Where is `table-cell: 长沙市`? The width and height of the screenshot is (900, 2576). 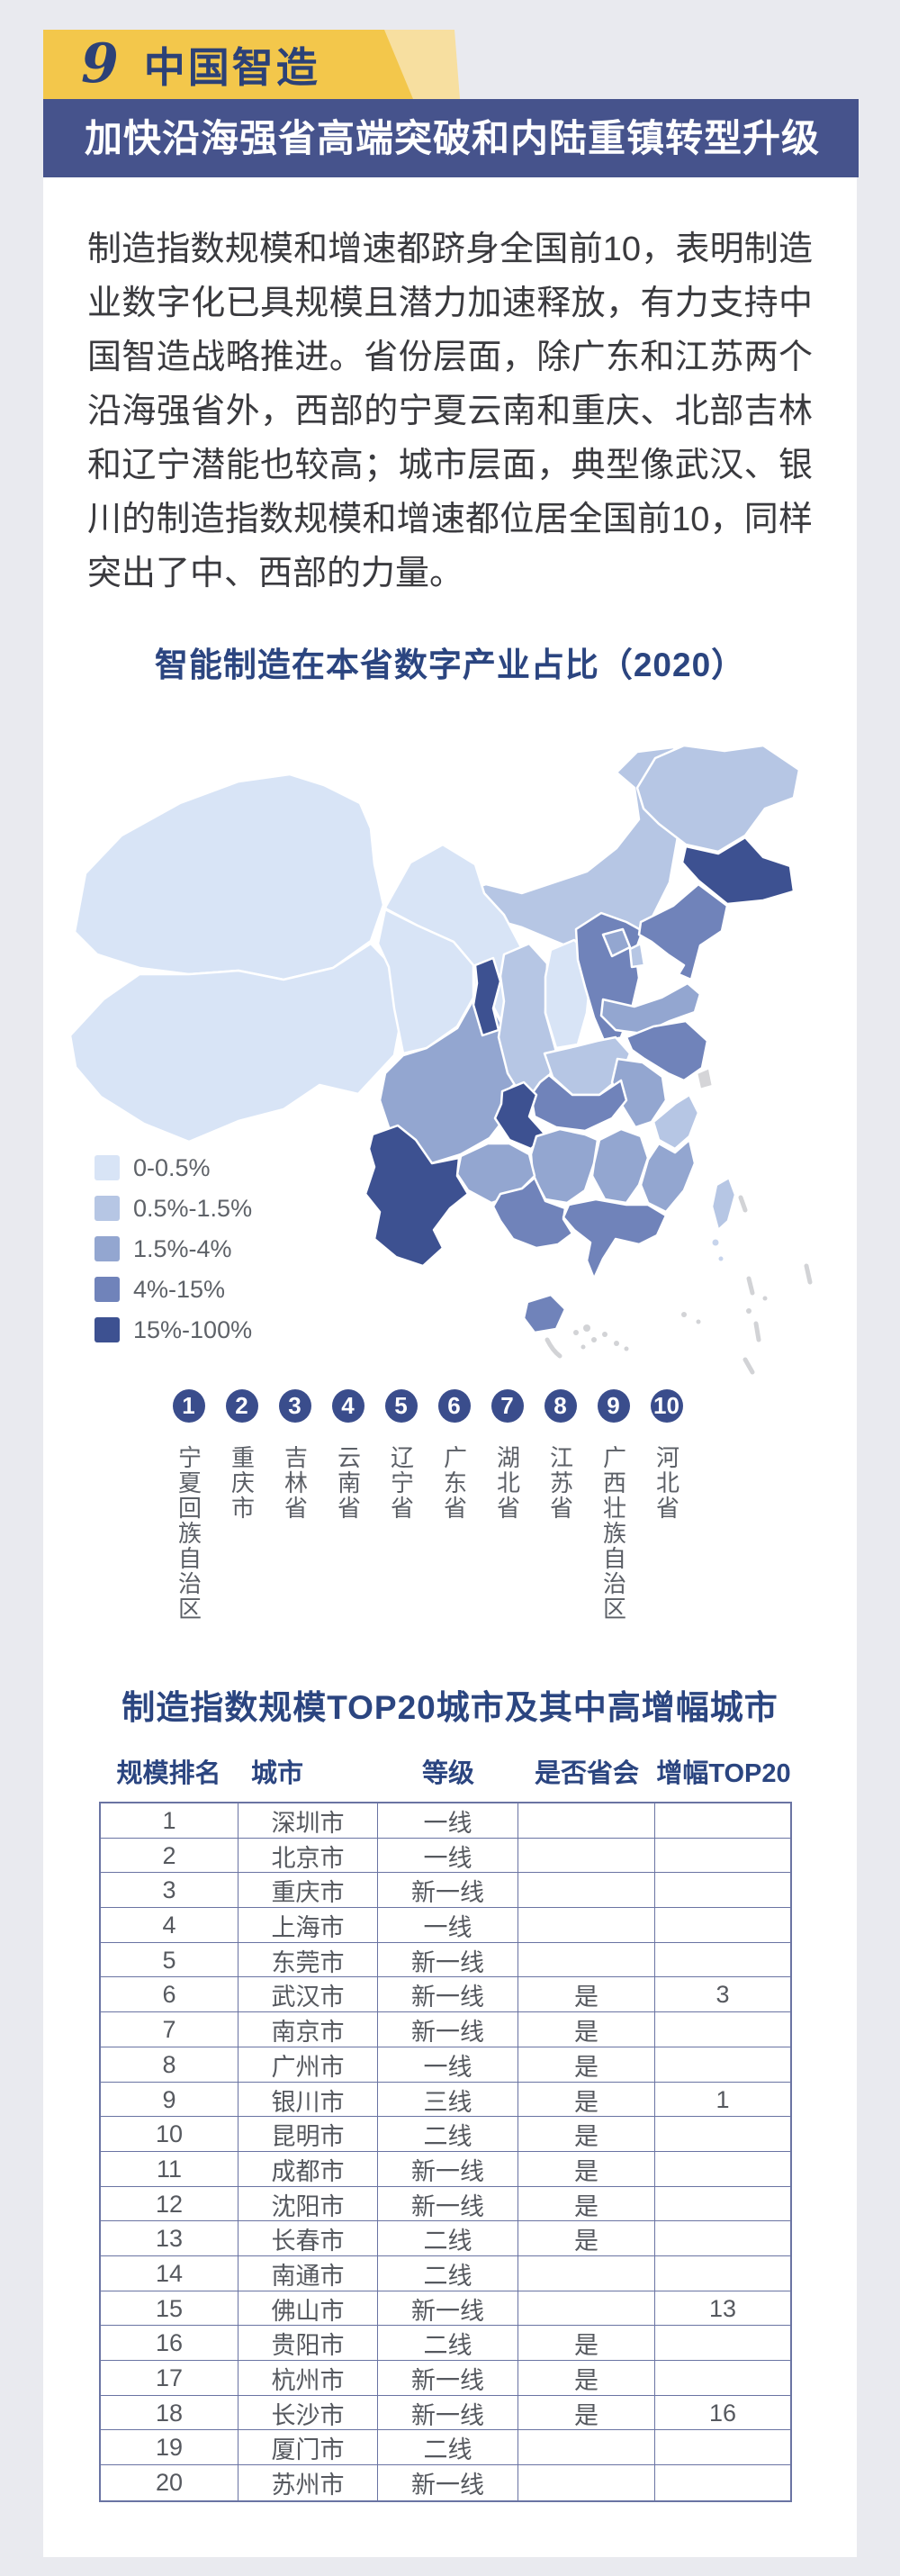 table-cell: 长沙市 is located at coordinates (308, 2413).